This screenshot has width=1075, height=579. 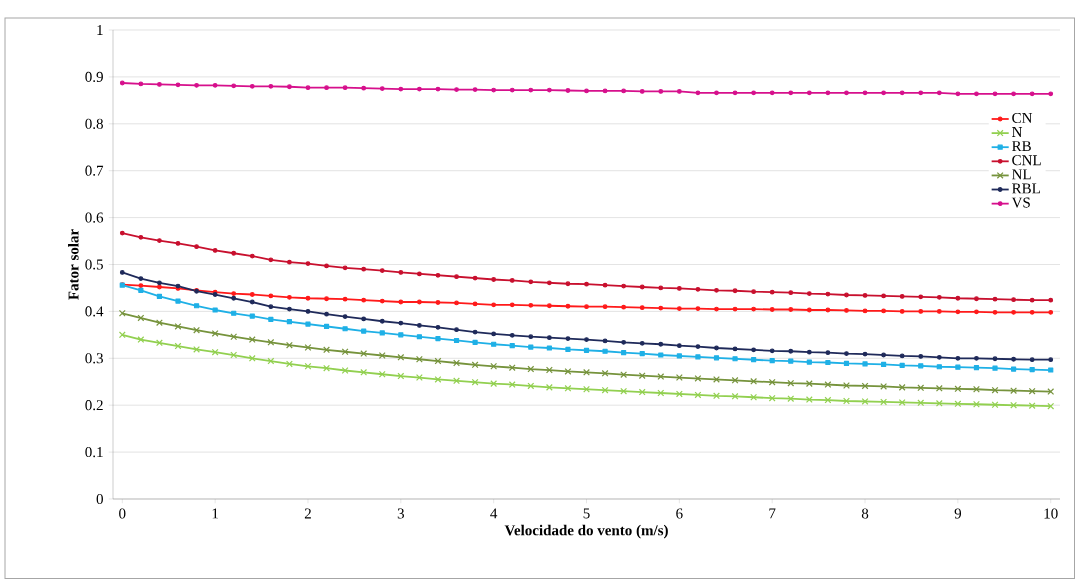 I want to click on y-tick-label: 0.1, so click(x=94, y=452).